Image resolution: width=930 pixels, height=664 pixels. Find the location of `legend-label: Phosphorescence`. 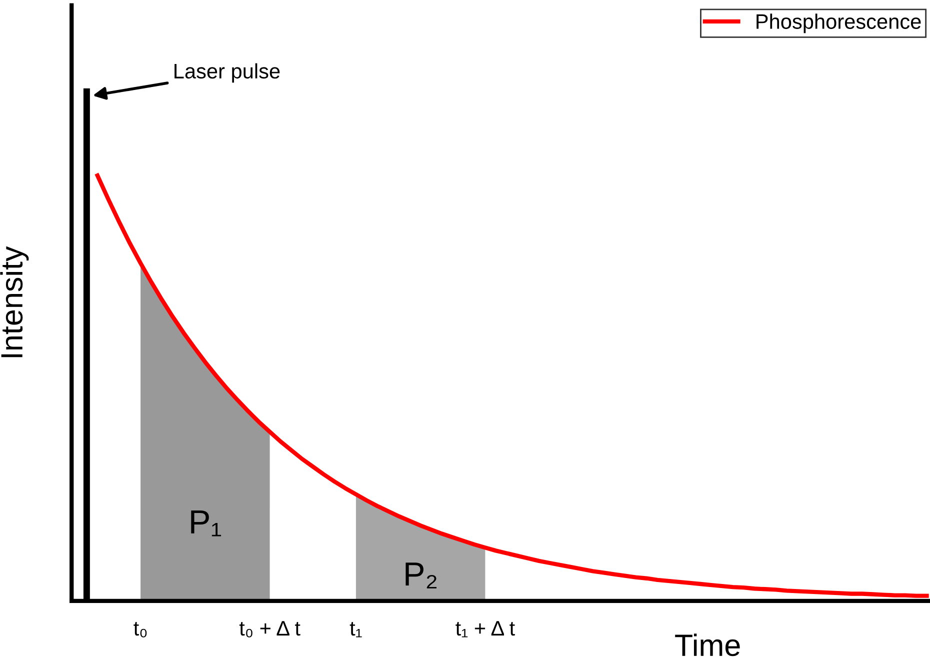

legend-label: Phosphorescence is located at coordinates (838, 24).